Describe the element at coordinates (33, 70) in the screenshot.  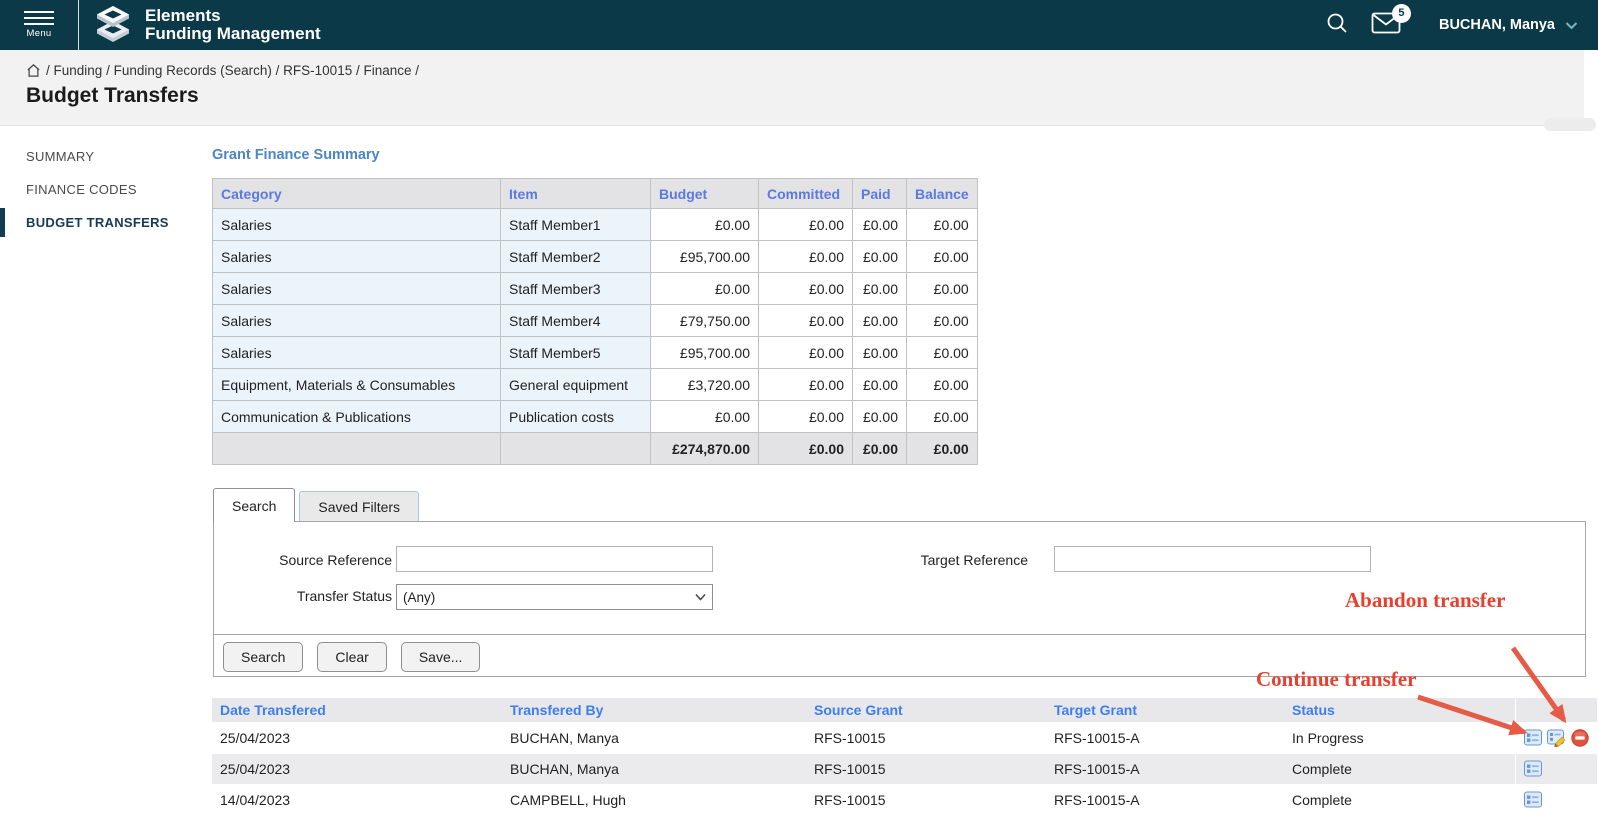
I see `home-icon` at that location.